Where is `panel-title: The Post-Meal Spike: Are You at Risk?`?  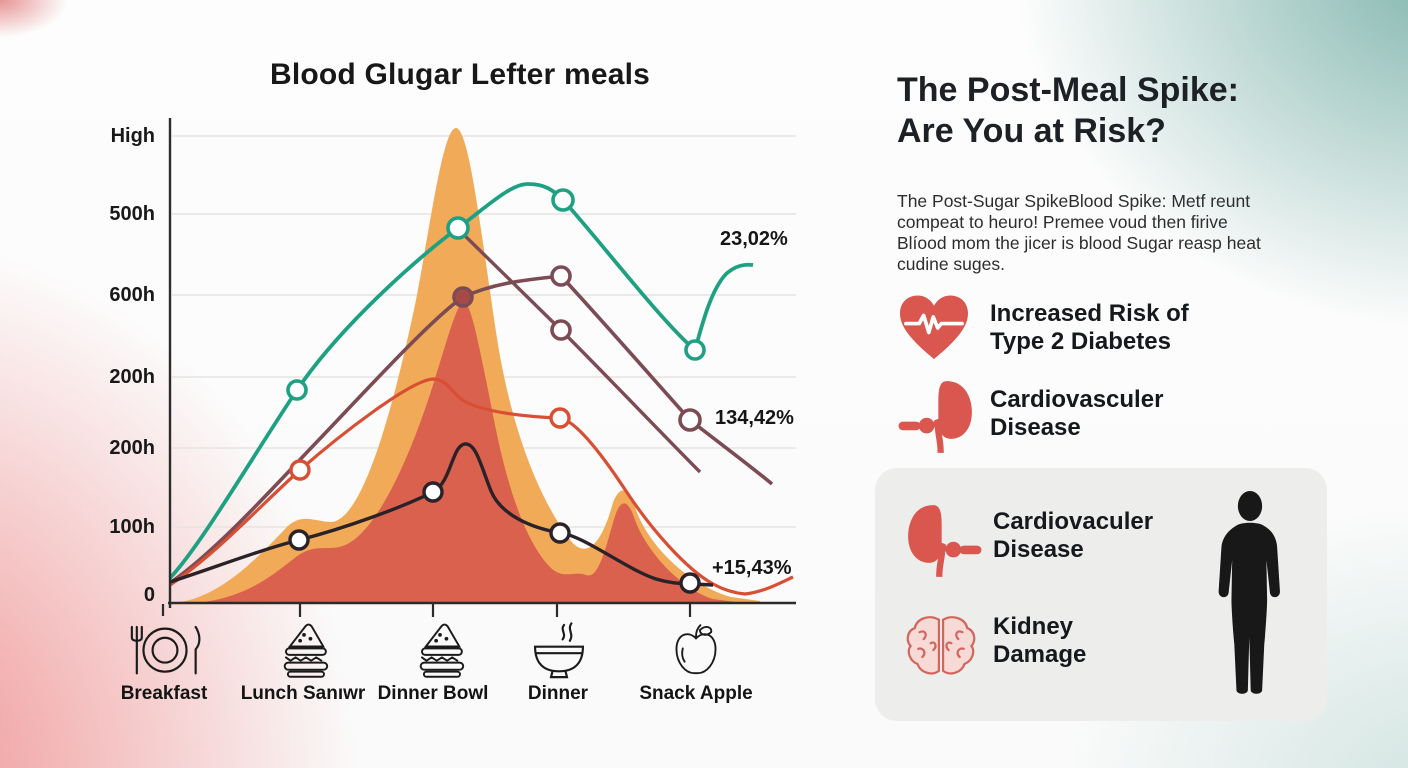
panel-title: The Post-Meal Spike: Are You at Risk? is located at coordinates (1122, 111).